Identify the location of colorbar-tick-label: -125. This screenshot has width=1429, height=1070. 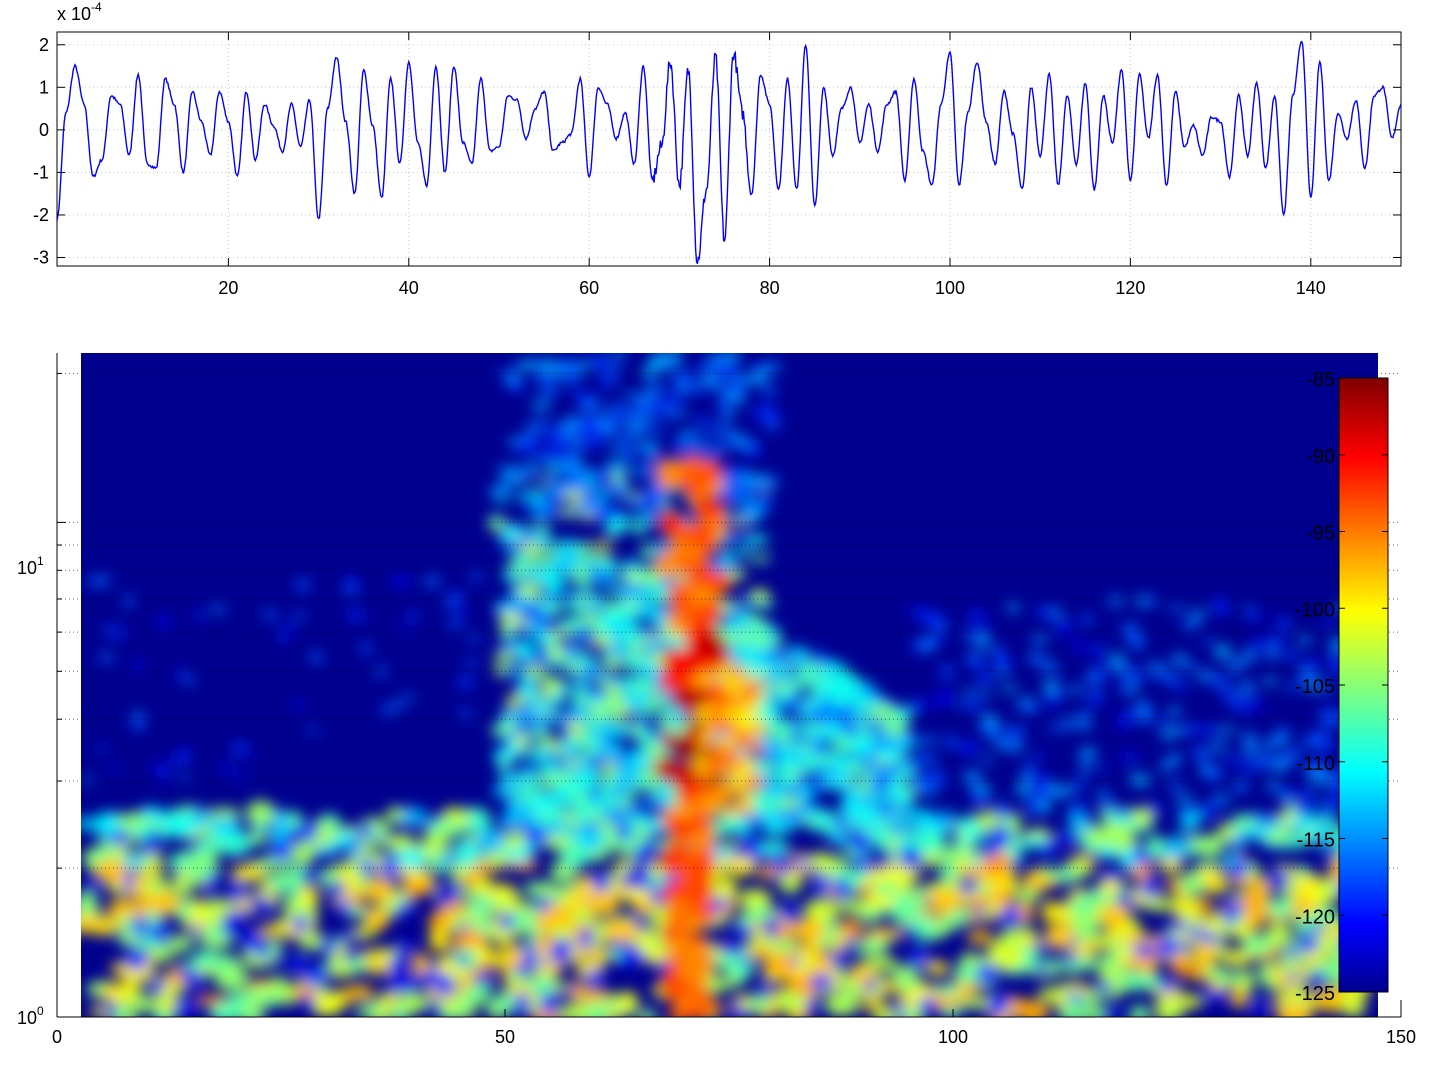
(1315, 994).